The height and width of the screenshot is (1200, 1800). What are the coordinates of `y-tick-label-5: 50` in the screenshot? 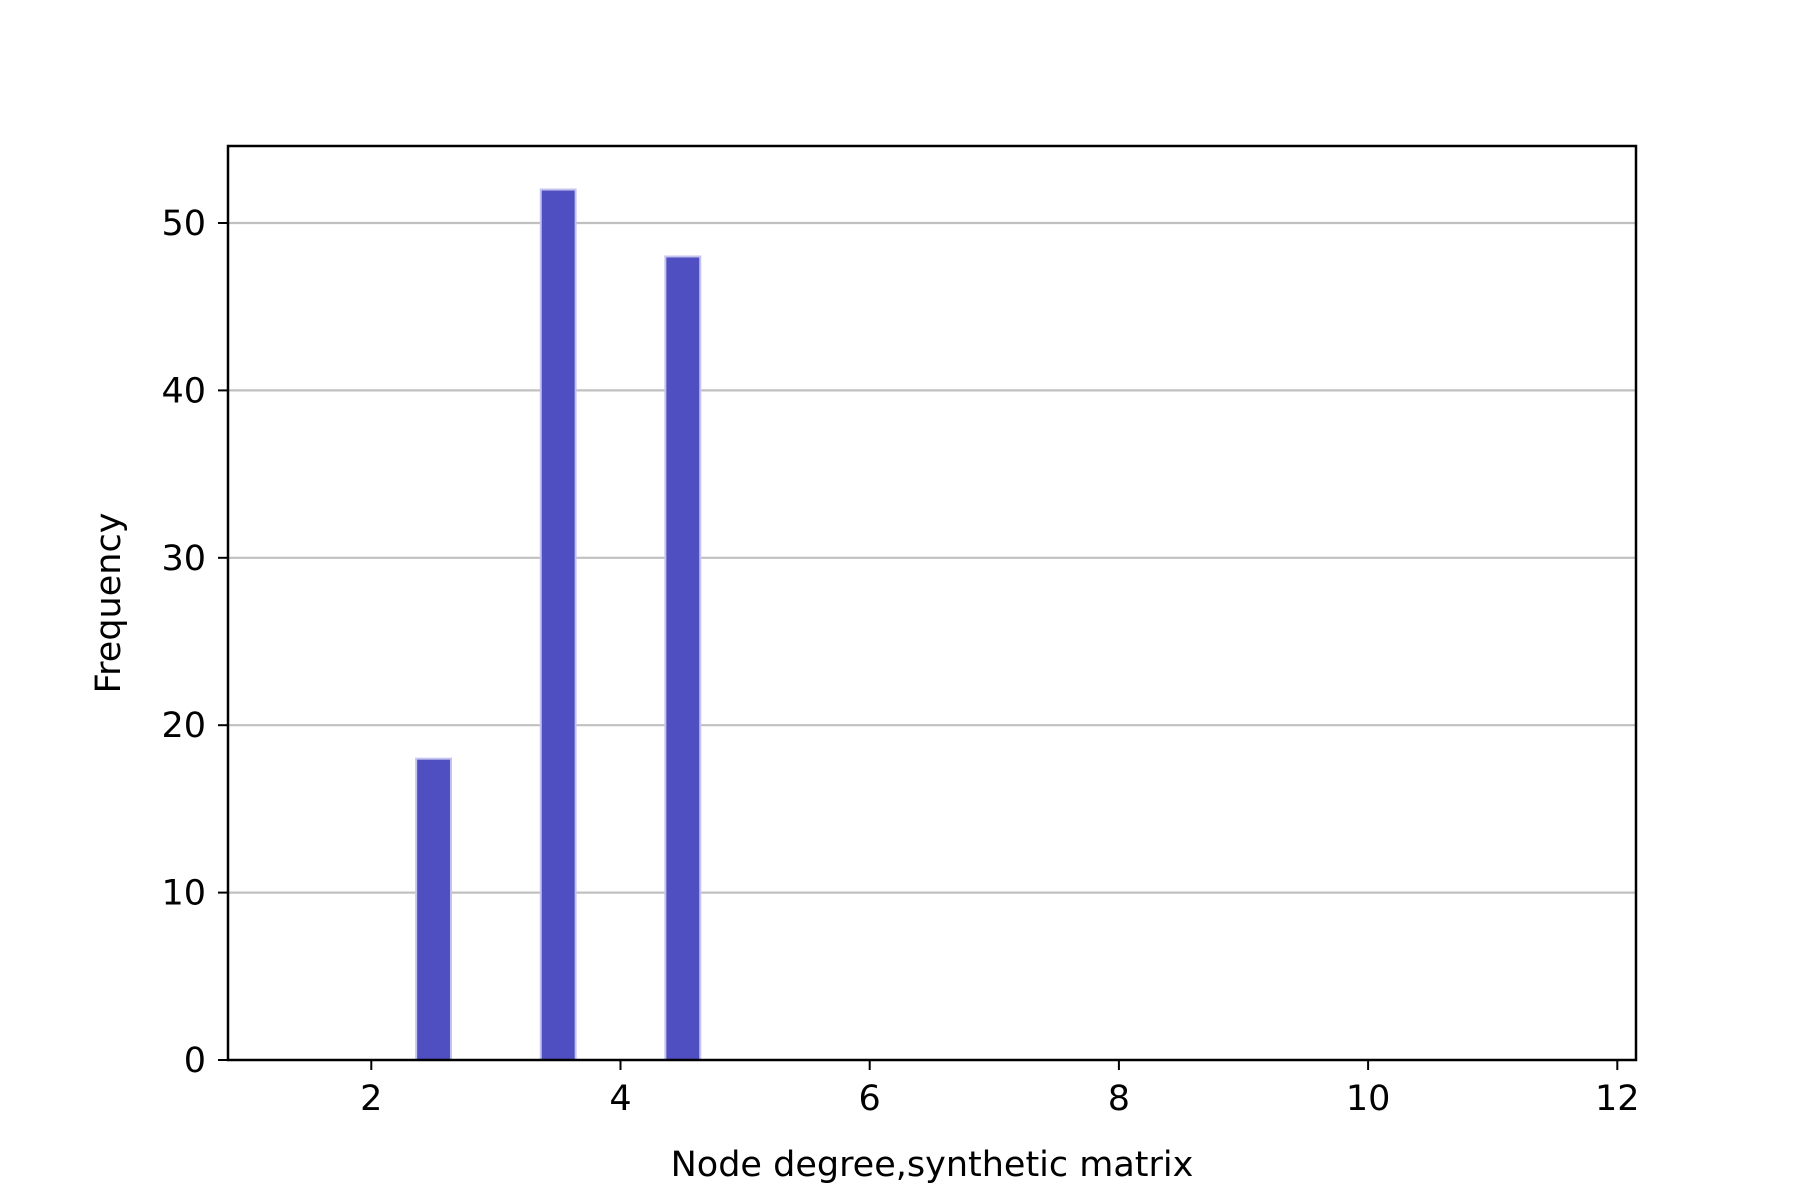 It's located at (183, 224).